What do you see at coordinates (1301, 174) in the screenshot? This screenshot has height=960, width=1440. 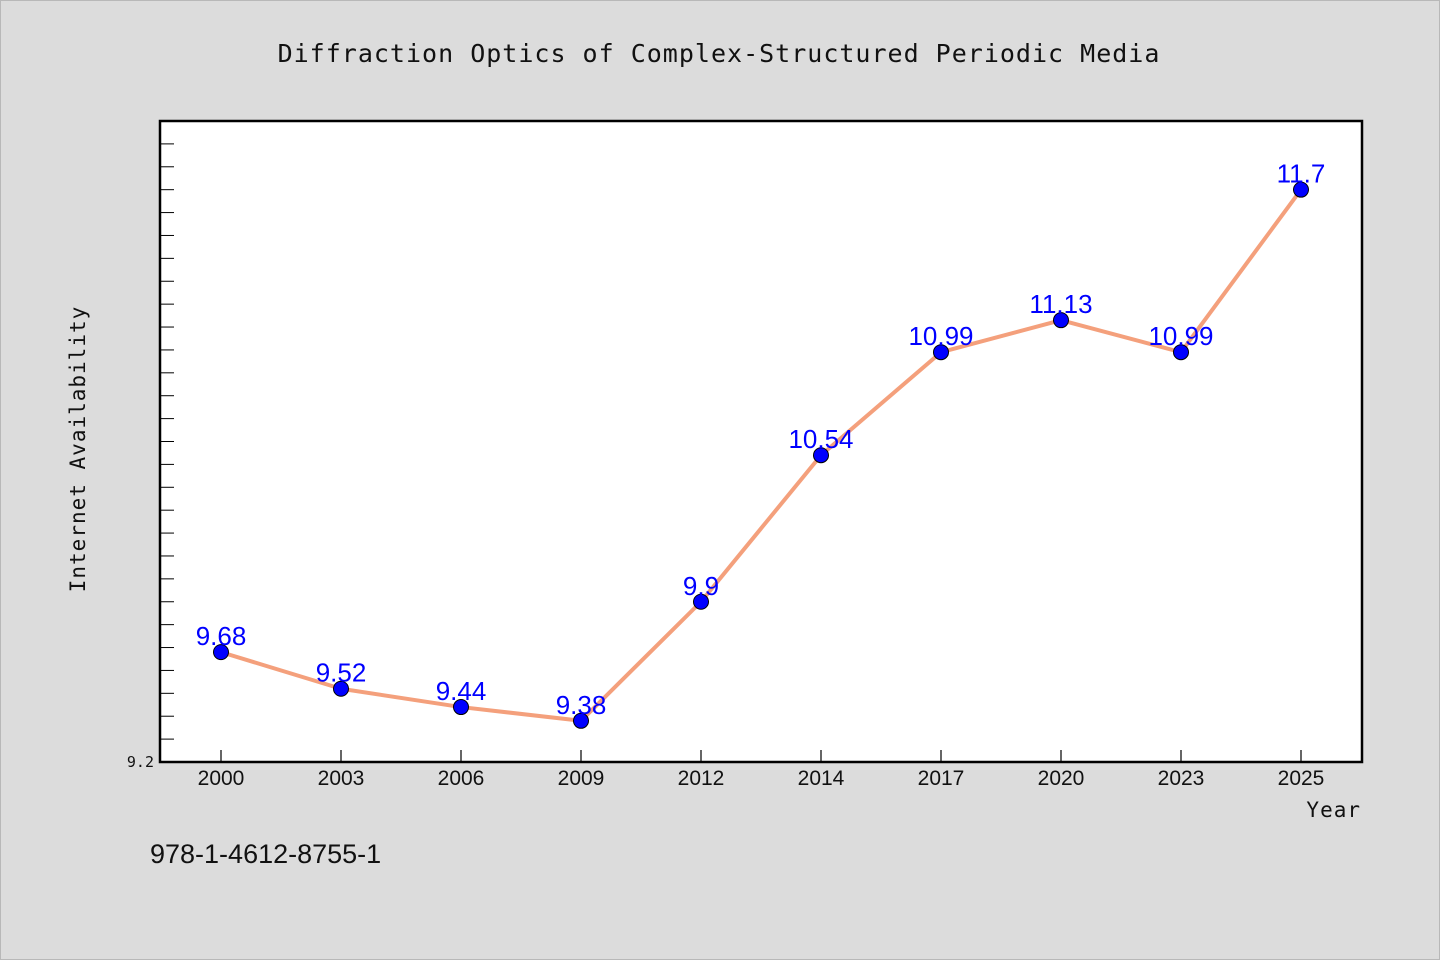 I see `data-label: 11.7` at bounding box center [1301, 174].